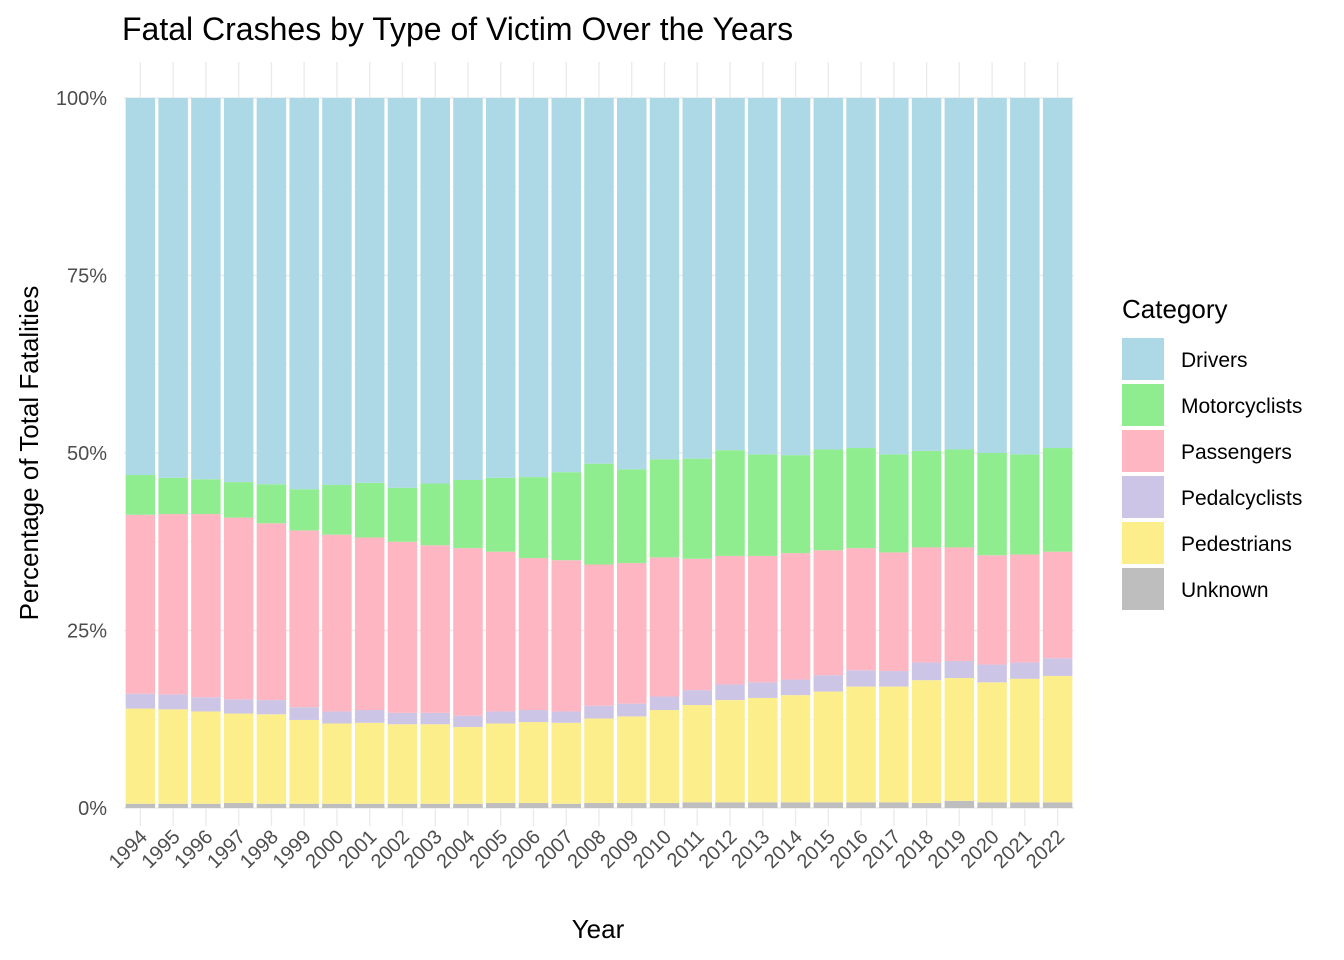 This screenshot has width=1344, height=960. I want to click on bar-segment-pedalcyclists-2019, so click(959, 670).